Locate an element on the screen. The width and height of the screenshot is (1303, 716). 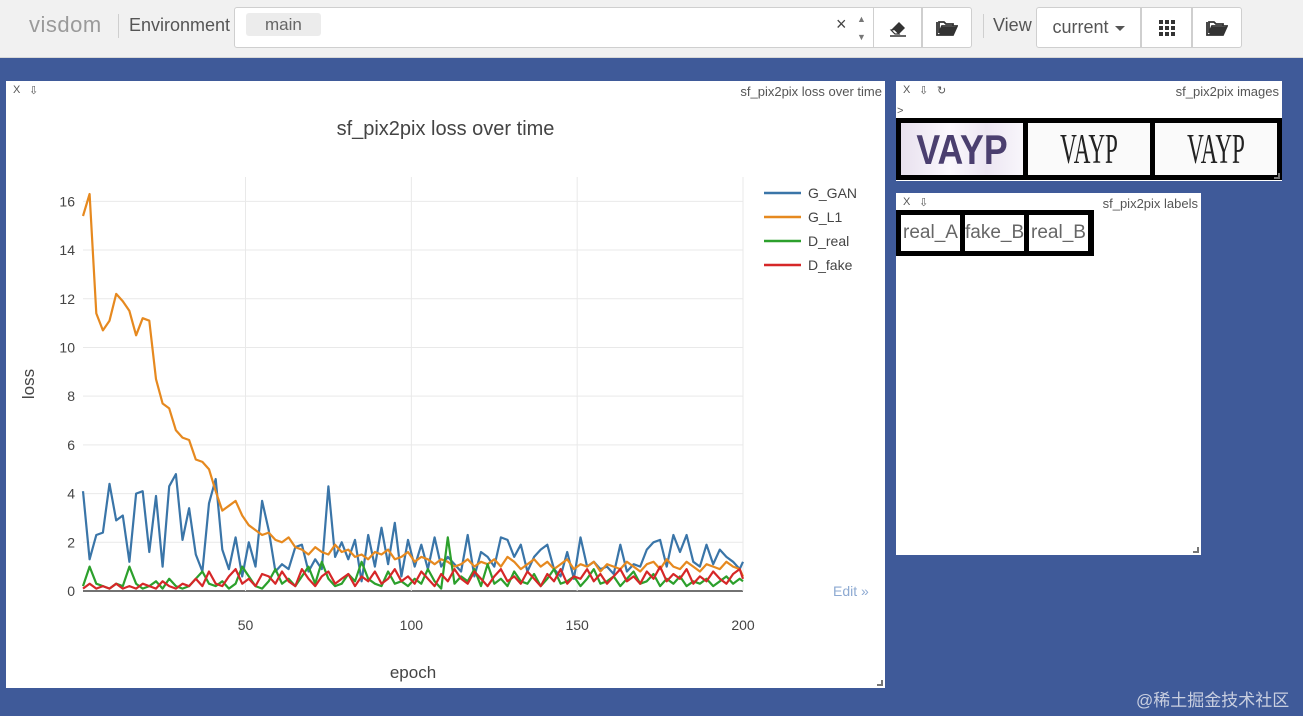
view-label: View is located at coordinates (1012, 25).